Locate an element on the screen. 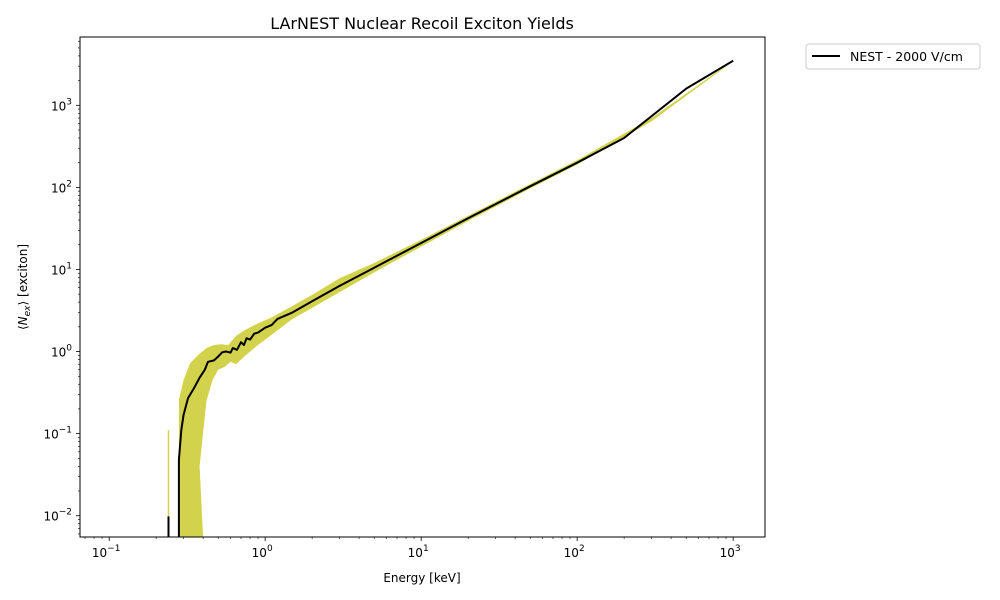 The height and width of the screenshot is (600, 1000). x-tick-label: 10² is located at coordinates (574, 552).